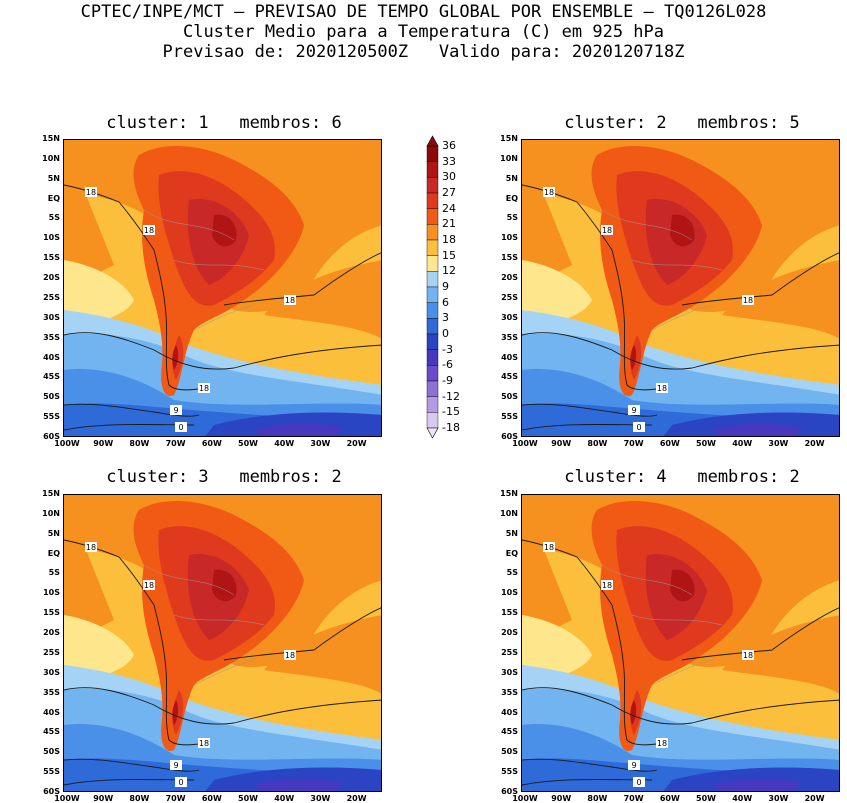  I want to click on colorbar-label: 36, so click(449, 145).